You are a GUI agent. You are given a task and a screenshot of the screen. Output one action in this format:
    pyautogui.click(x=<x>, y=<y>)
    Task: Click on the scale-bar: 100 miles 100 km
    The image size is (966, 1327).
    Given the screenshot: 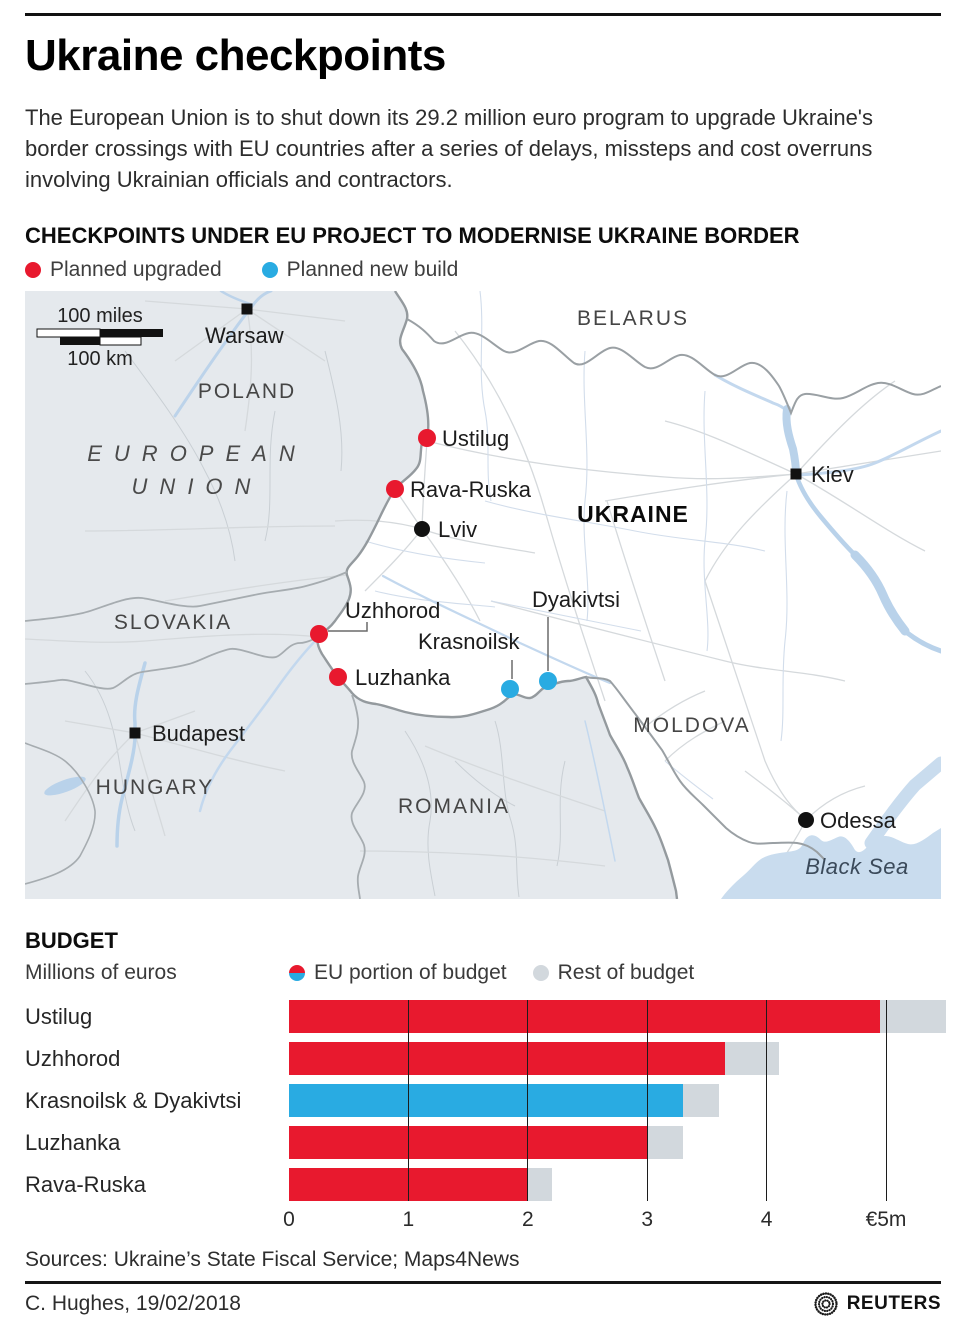 What is the action you would take?
    pyautogui.click(x=99, y=337)
    